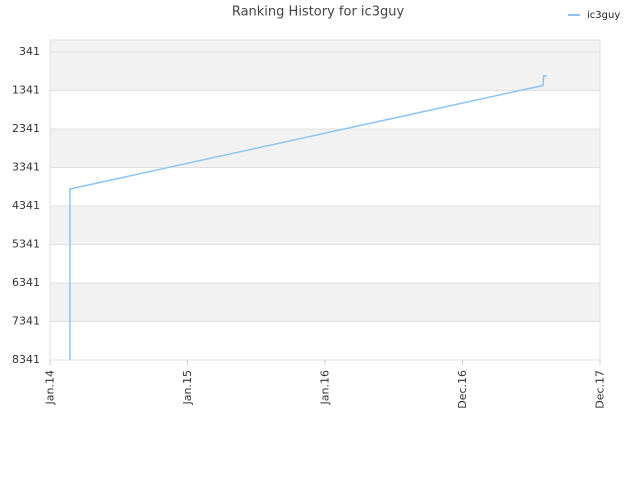 The image size is (640, 480). Describe the element at coordinates (603, 15) in the screenshot. I see `legend-label: ic3guy` at that location.